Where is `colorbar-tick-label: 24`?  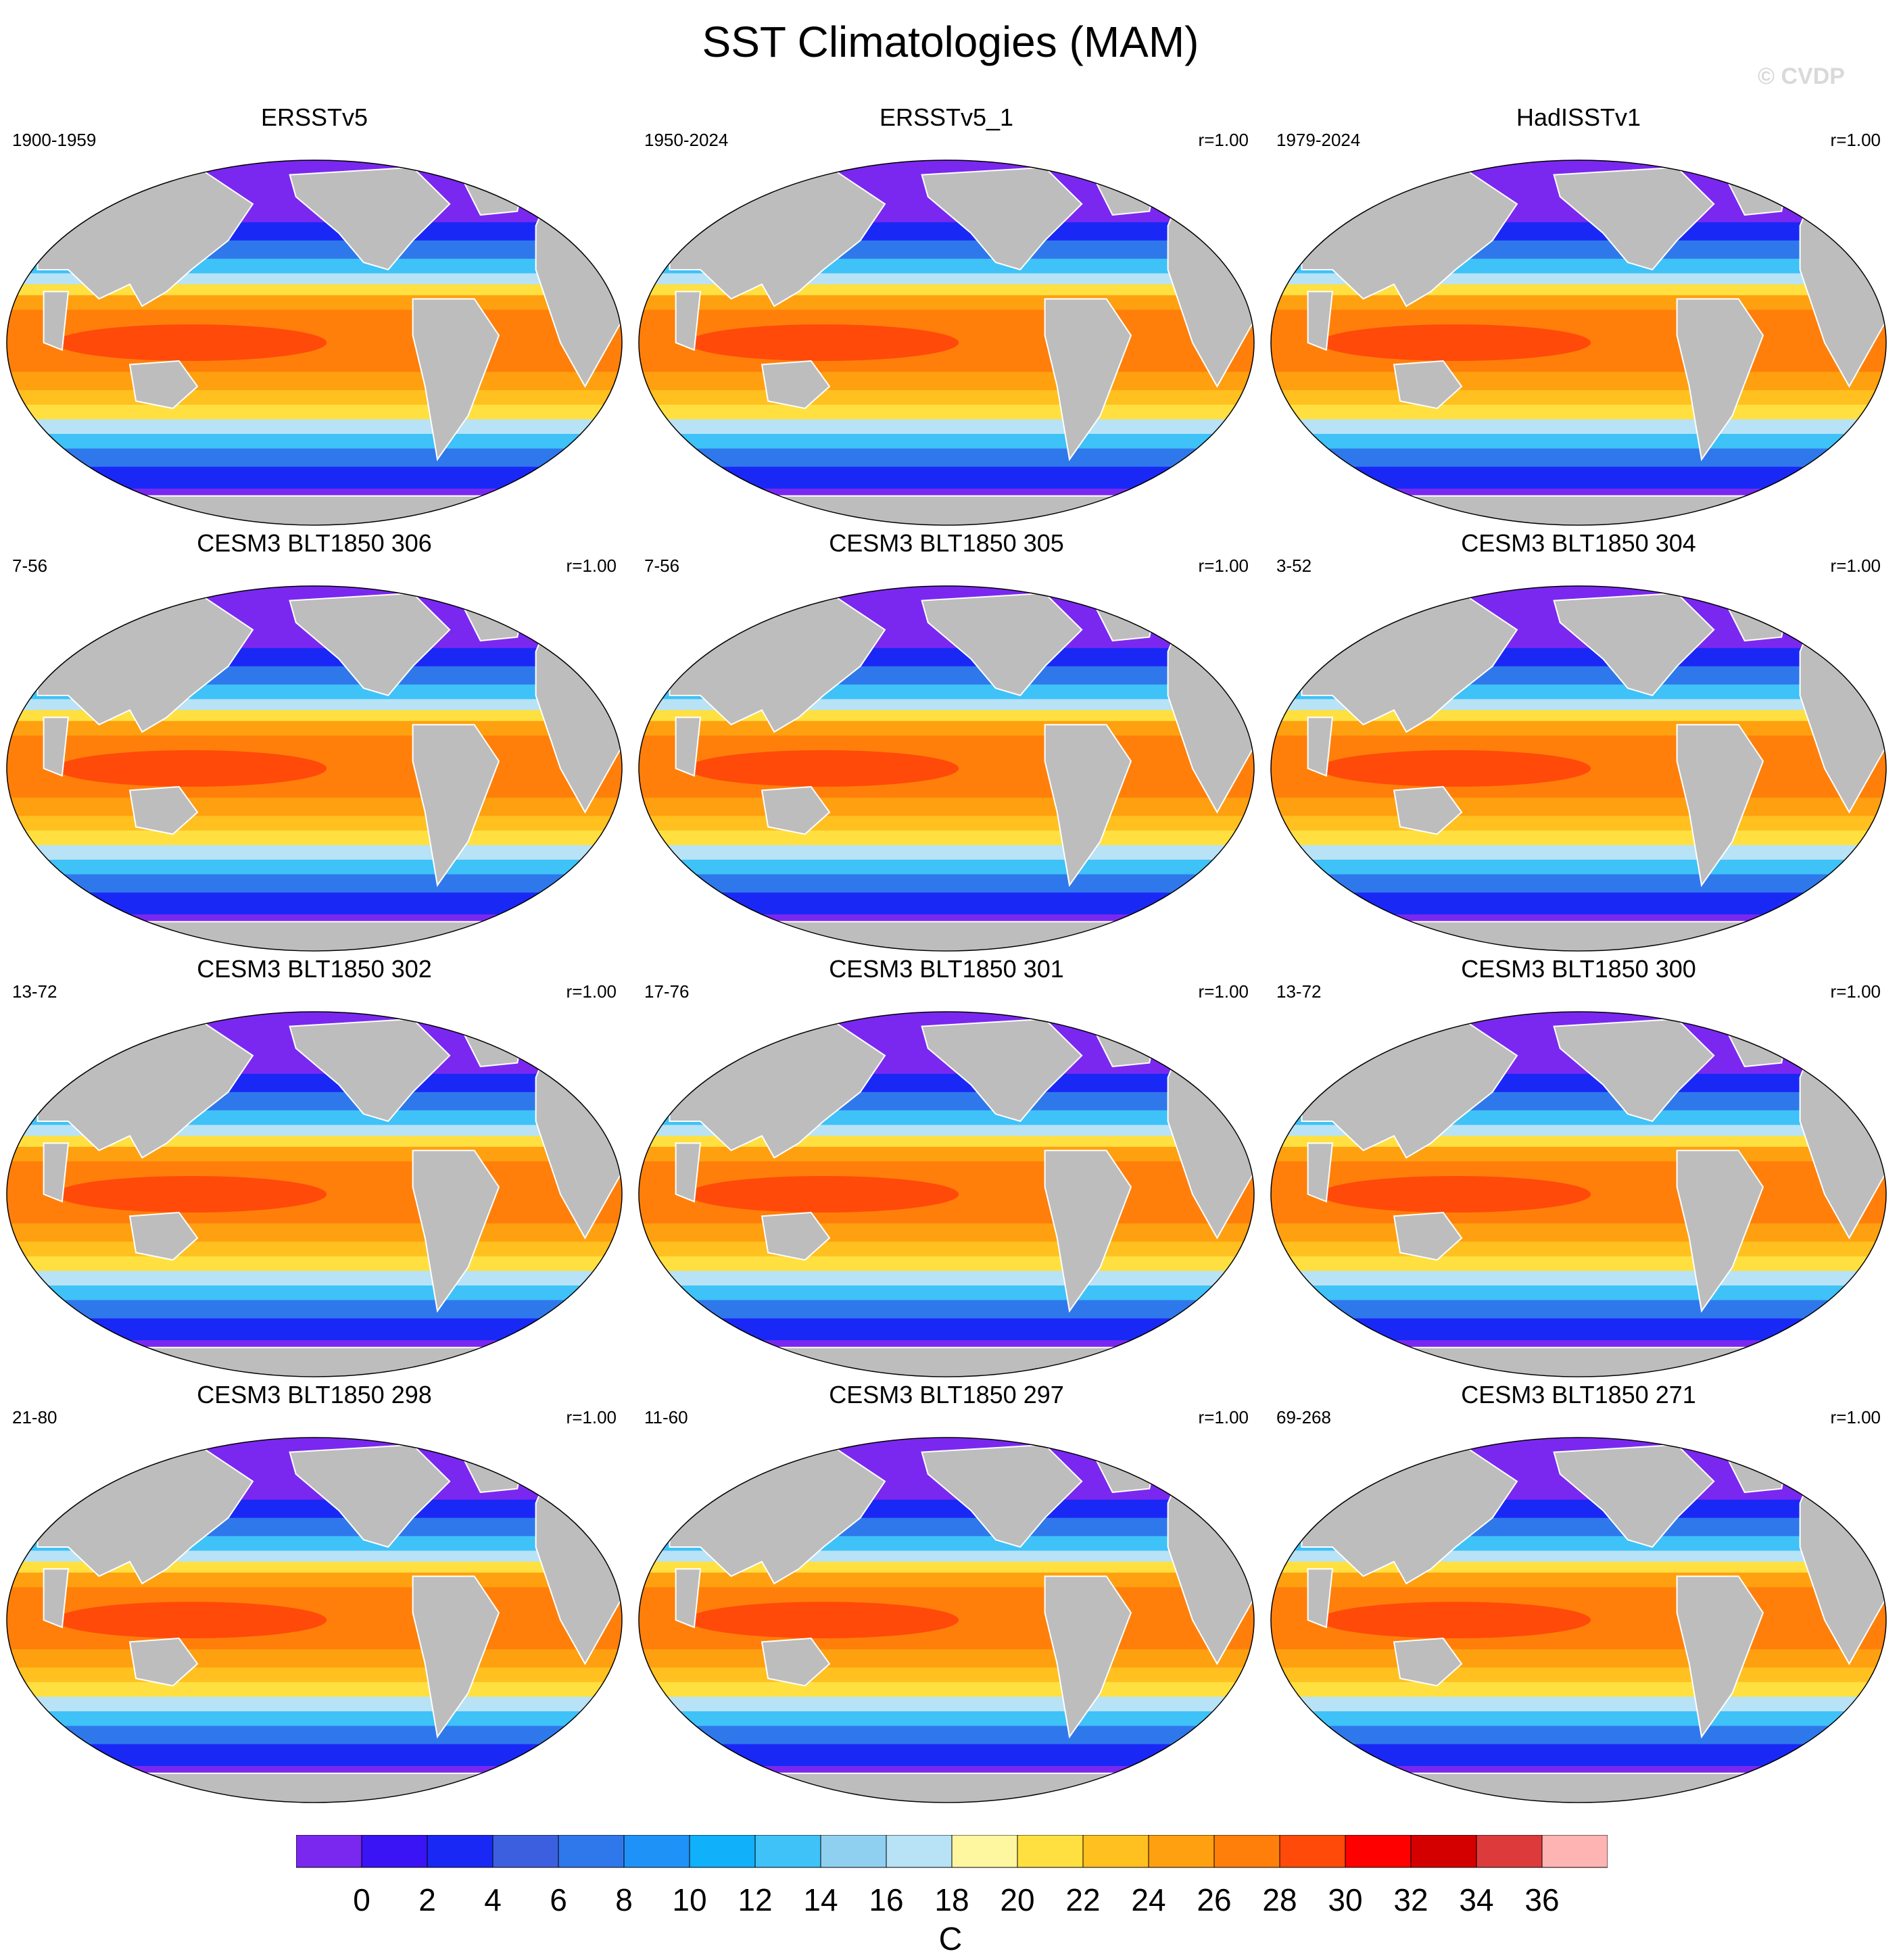 colorbar-tick-label: 24 is located at coordinates (1148, 1899).